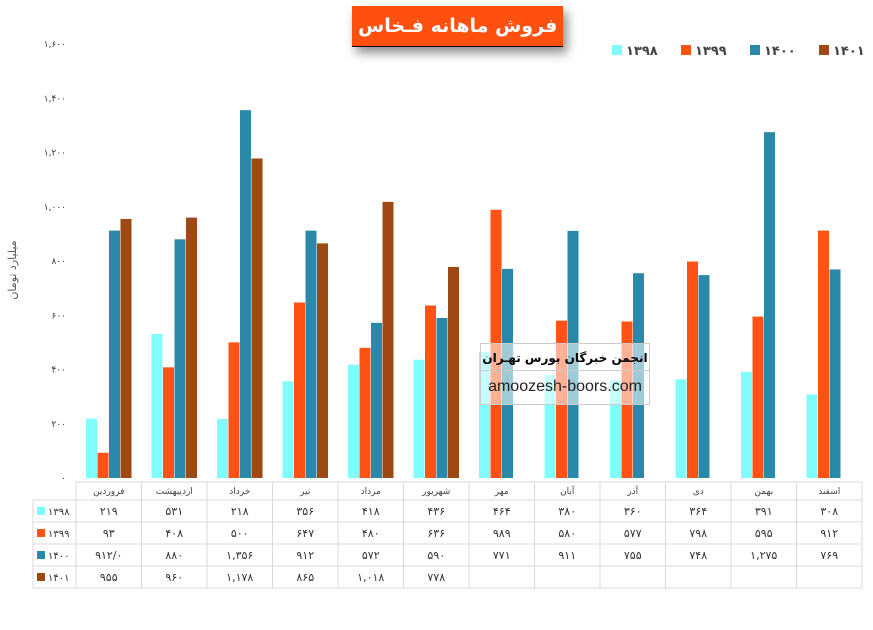 The width and height of the screenshot is (873, 630). What do you see at coordinates (829, 492) in the screenshot?
I see `category-label: اسفند` at bounding box center [829, 492].